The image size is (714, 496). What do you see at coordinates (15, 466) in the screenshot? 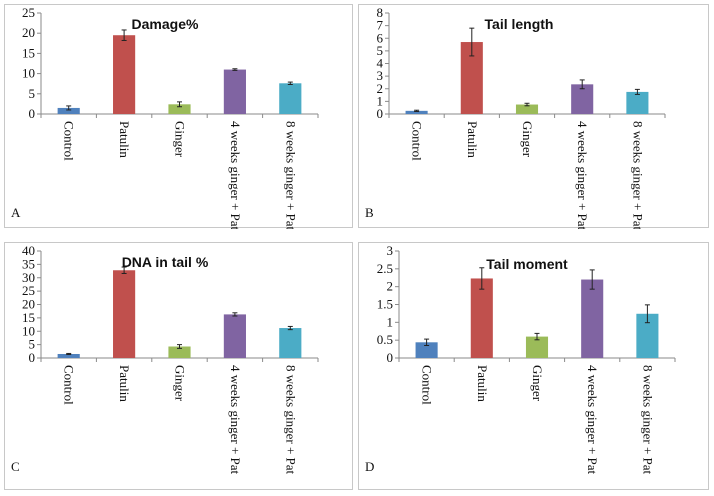
I see `panel-letter: C` at bounding box center [15, 466].